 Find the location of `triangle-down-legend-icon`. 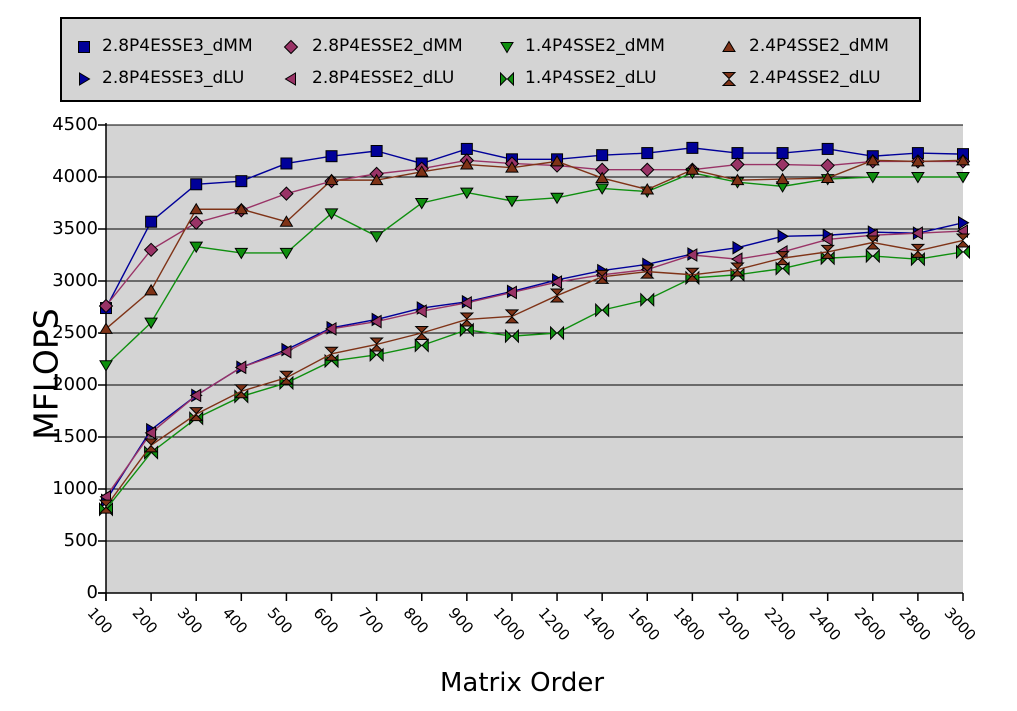

triangle-down-legend-icon is located at coordinates (507, 48).